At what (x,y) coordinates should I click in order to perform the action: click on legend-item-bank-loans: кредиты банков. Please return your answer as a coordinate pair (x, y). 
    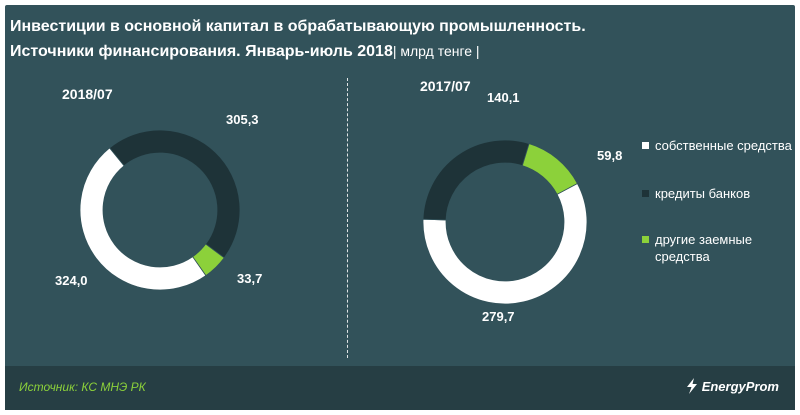
    Looking at the image, I should click on (717, 193).